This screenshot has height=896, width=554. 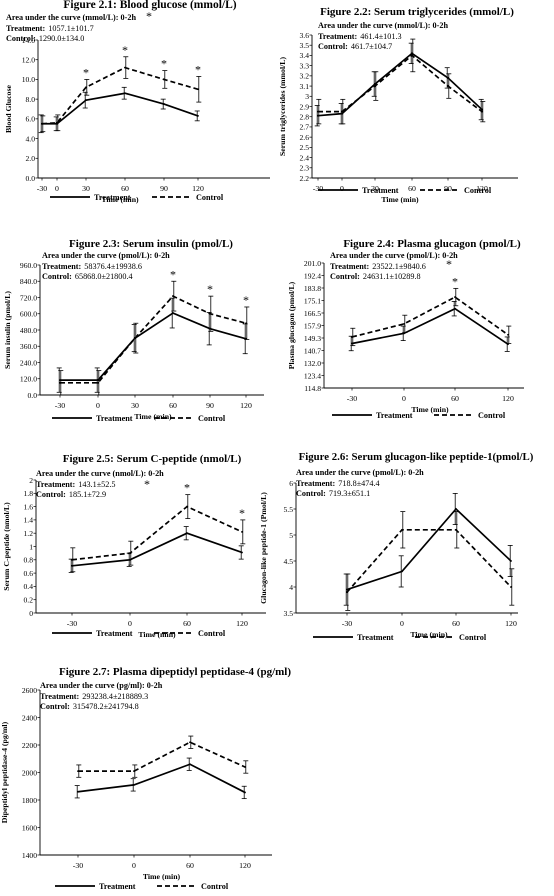 I want to click on y-tick-label: 240.0, so click(x=28, y=362).